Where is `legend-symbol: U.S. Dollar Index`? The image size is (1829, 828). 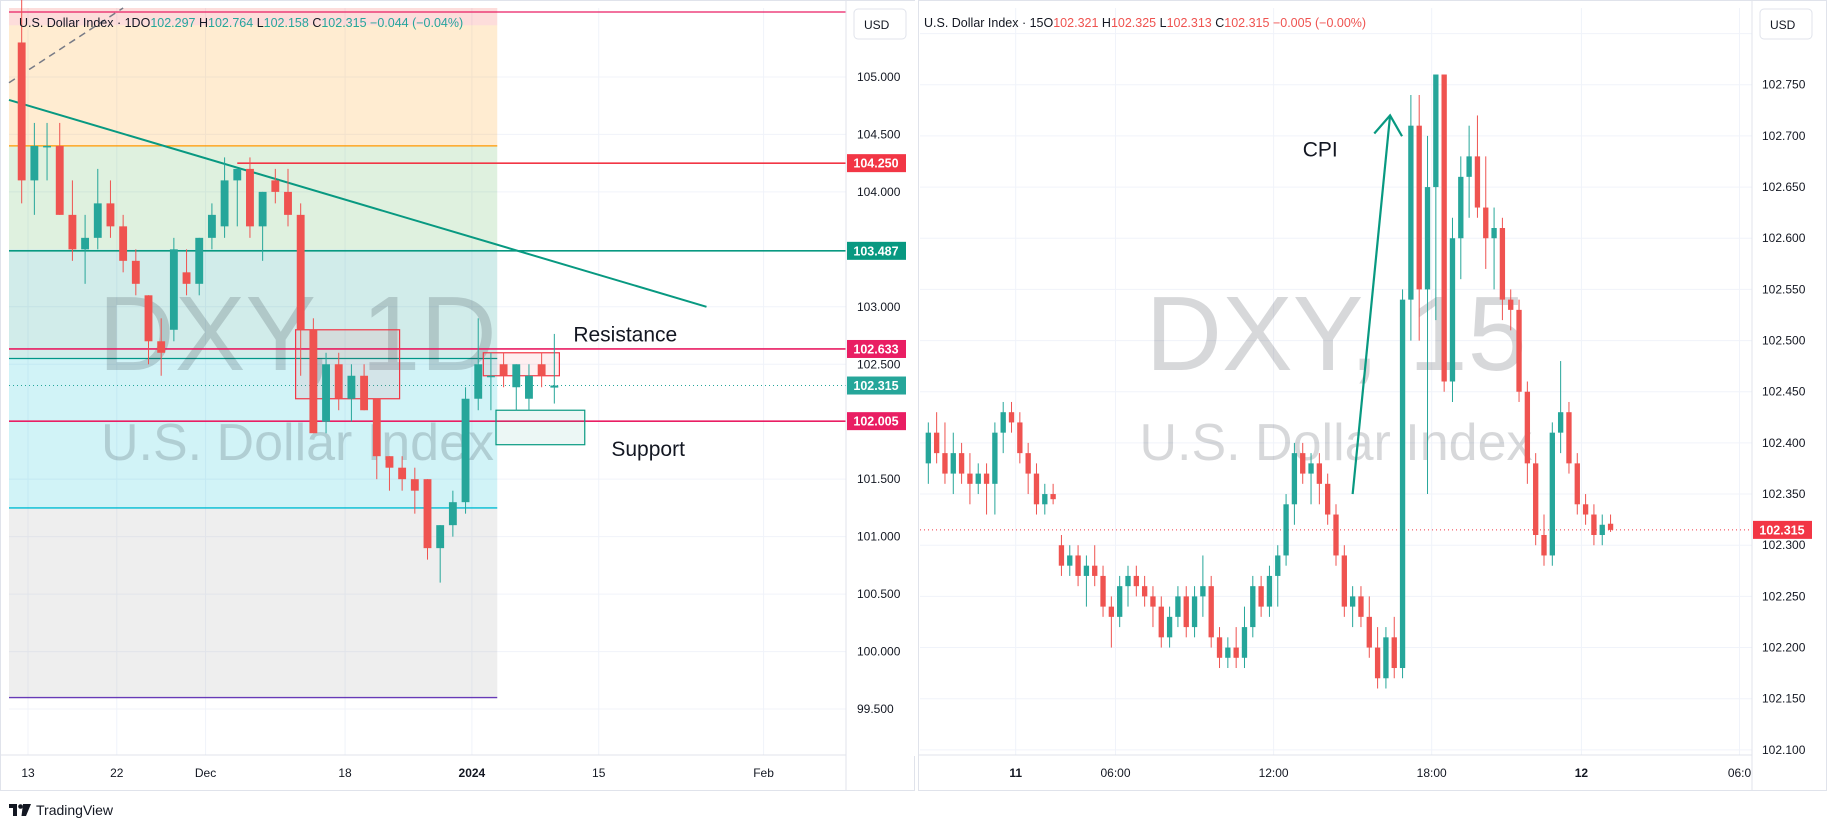
legend-symbol: U.S. Dollar Index is located at coordinates (971, 23).